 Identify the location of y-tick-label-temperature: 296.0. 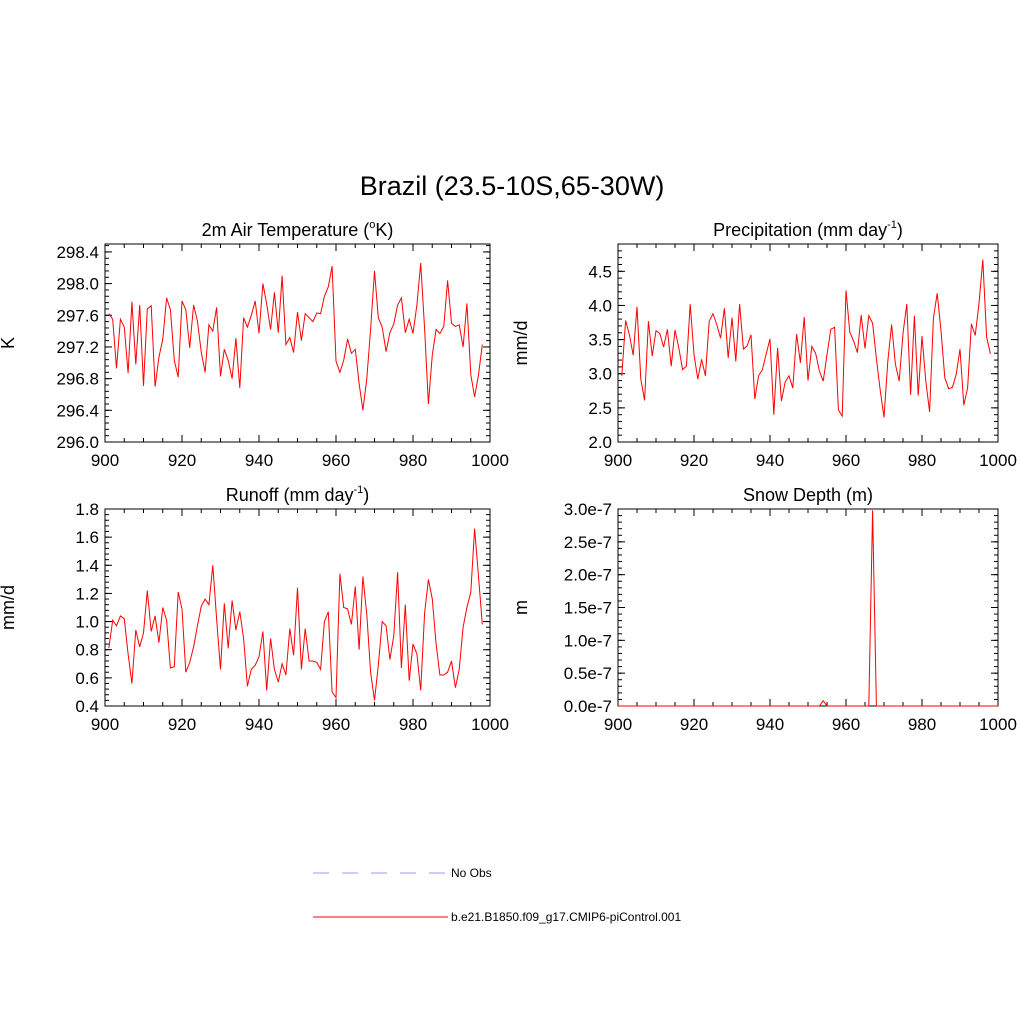
(77, 442).